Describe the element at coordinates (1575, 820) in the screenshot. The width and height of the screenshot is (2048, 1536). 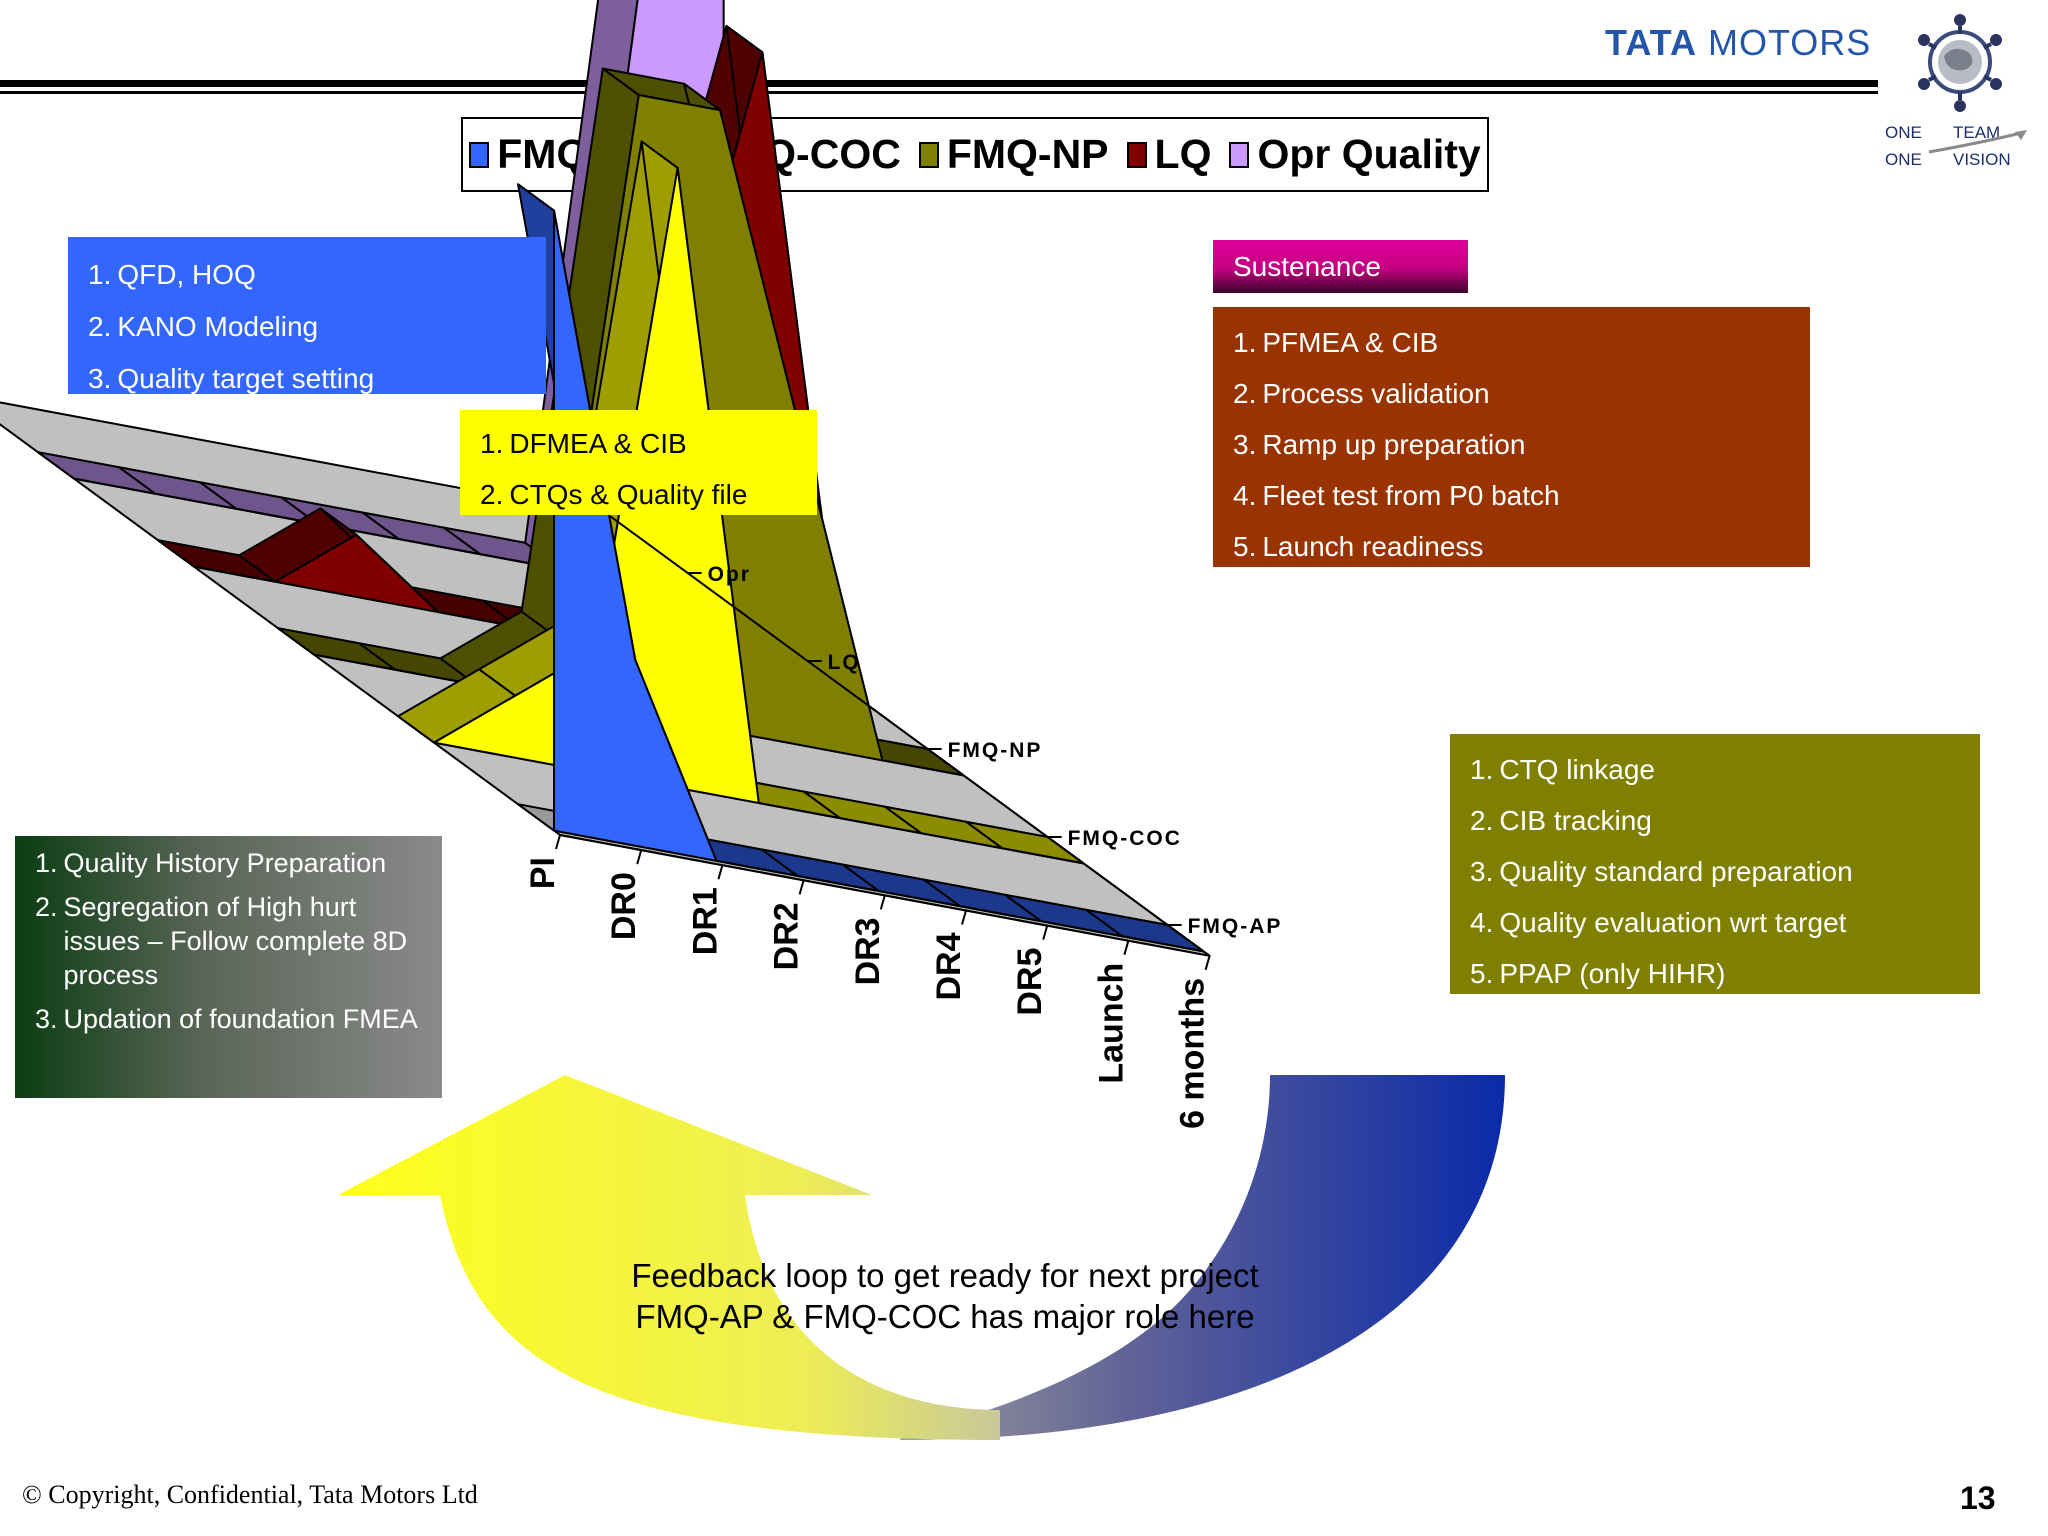
I see `list-text: CIB tracking` at that location.